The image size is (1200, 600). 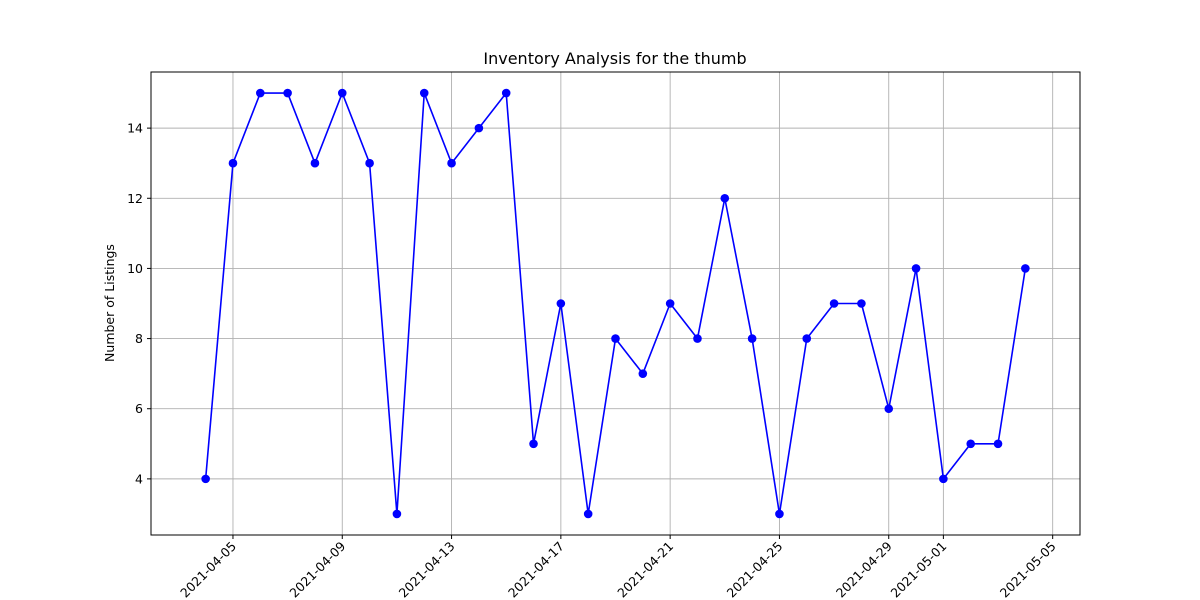 What do you see at coordinates (139, 408) in the screenshot?
I see `y-tick-label: 6` at bounding box center [139, 408].